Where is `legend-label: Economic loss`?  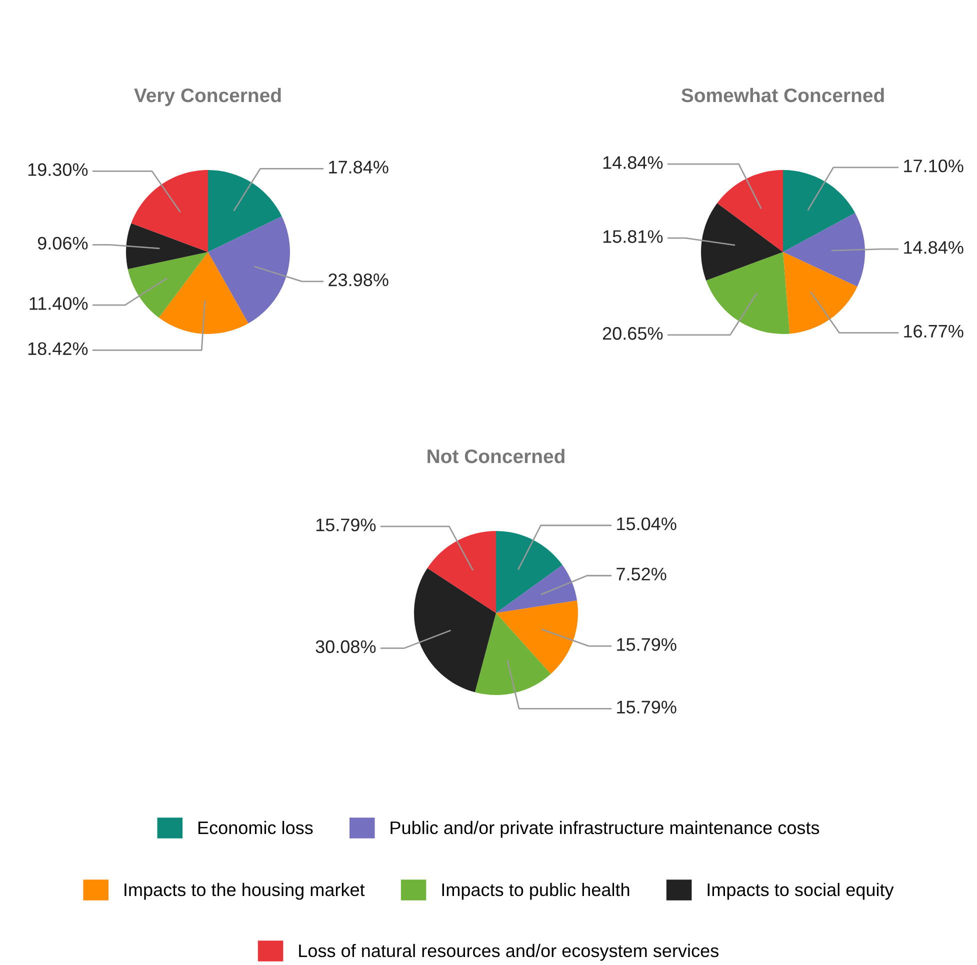
legend-label: Economic loss is located at coordinates (255, 827).